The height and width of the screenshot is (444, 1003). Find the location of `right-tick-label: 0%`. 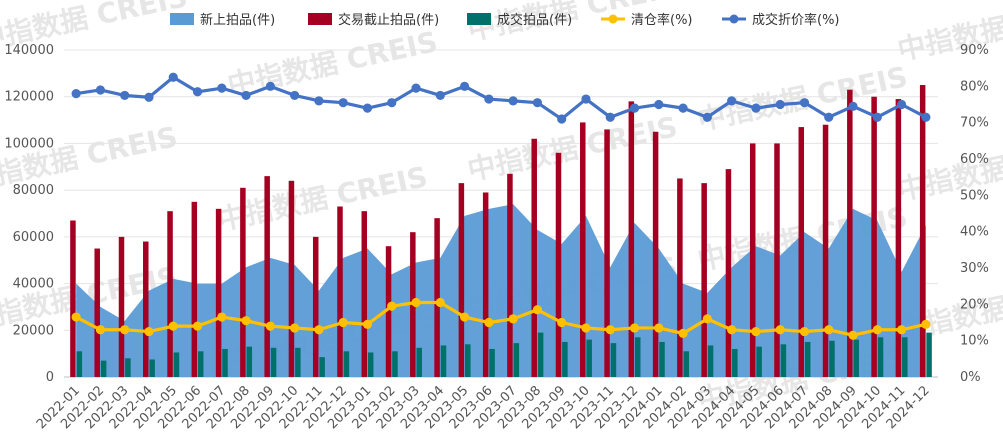

right-tick-label: 0% is located at coordinates (970, 377).